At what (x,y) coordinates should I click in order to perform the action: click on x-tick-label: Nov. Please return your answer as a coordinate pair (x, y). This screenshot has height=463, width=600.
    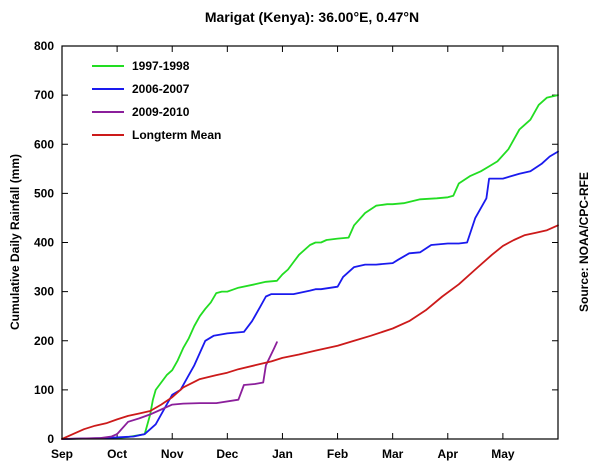
    Looking at the image, I should click on (172, 454).